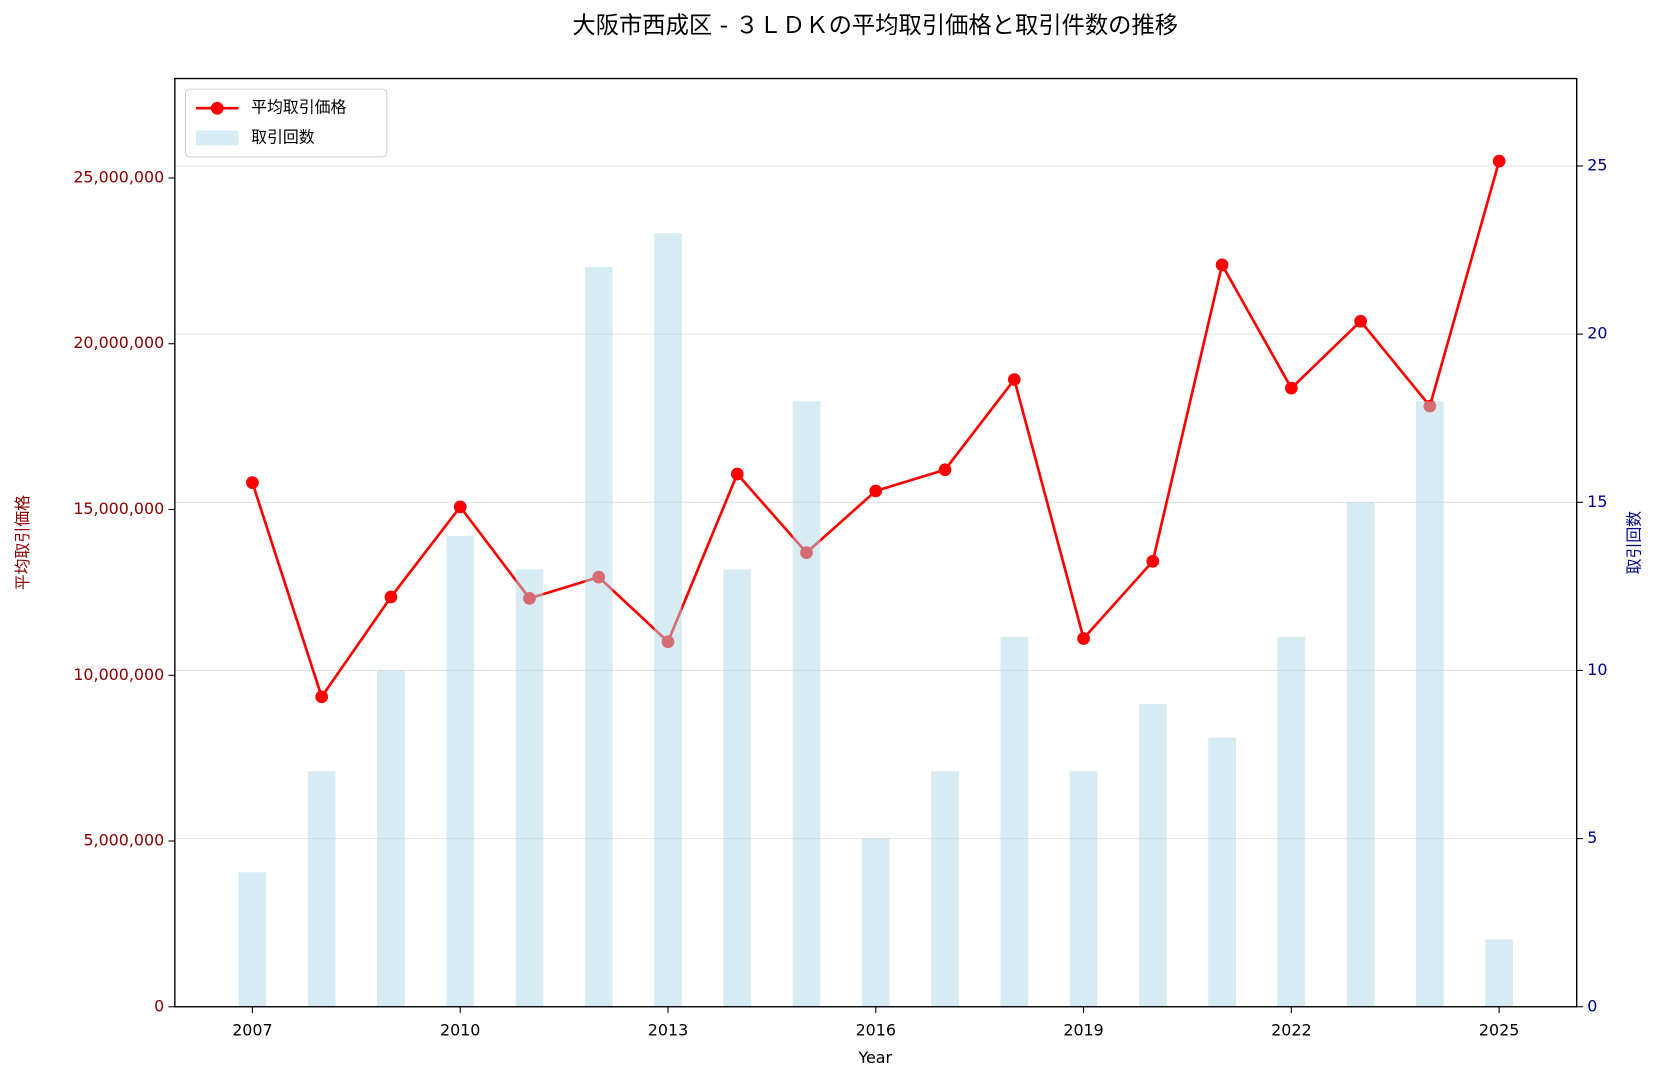 The width and height of the screenshot is (1653, 1080). Describe the element at coordinates (1633, 543) in the screenshot. I see `y2-axis-label: 取引回数` at that location.